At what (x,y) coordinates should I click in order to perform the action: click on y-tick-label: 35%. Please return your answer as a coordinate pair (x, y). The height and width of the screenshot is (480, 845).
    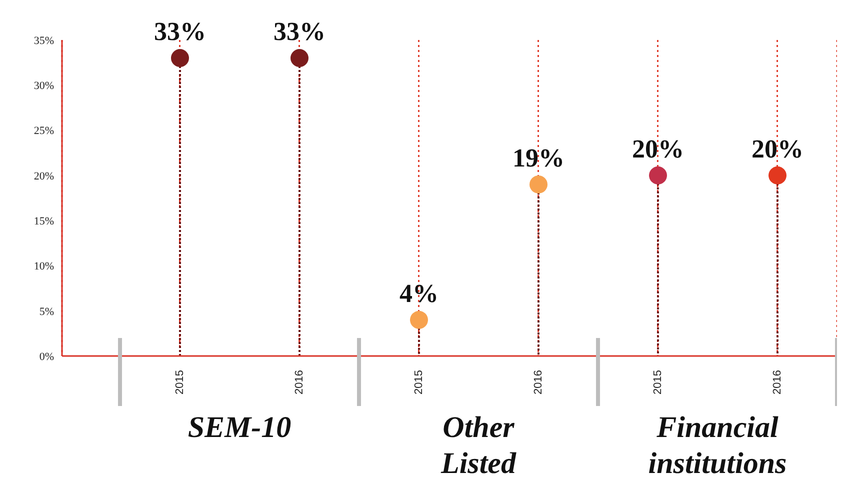
    Looking at the image, I should click on (44, 40).